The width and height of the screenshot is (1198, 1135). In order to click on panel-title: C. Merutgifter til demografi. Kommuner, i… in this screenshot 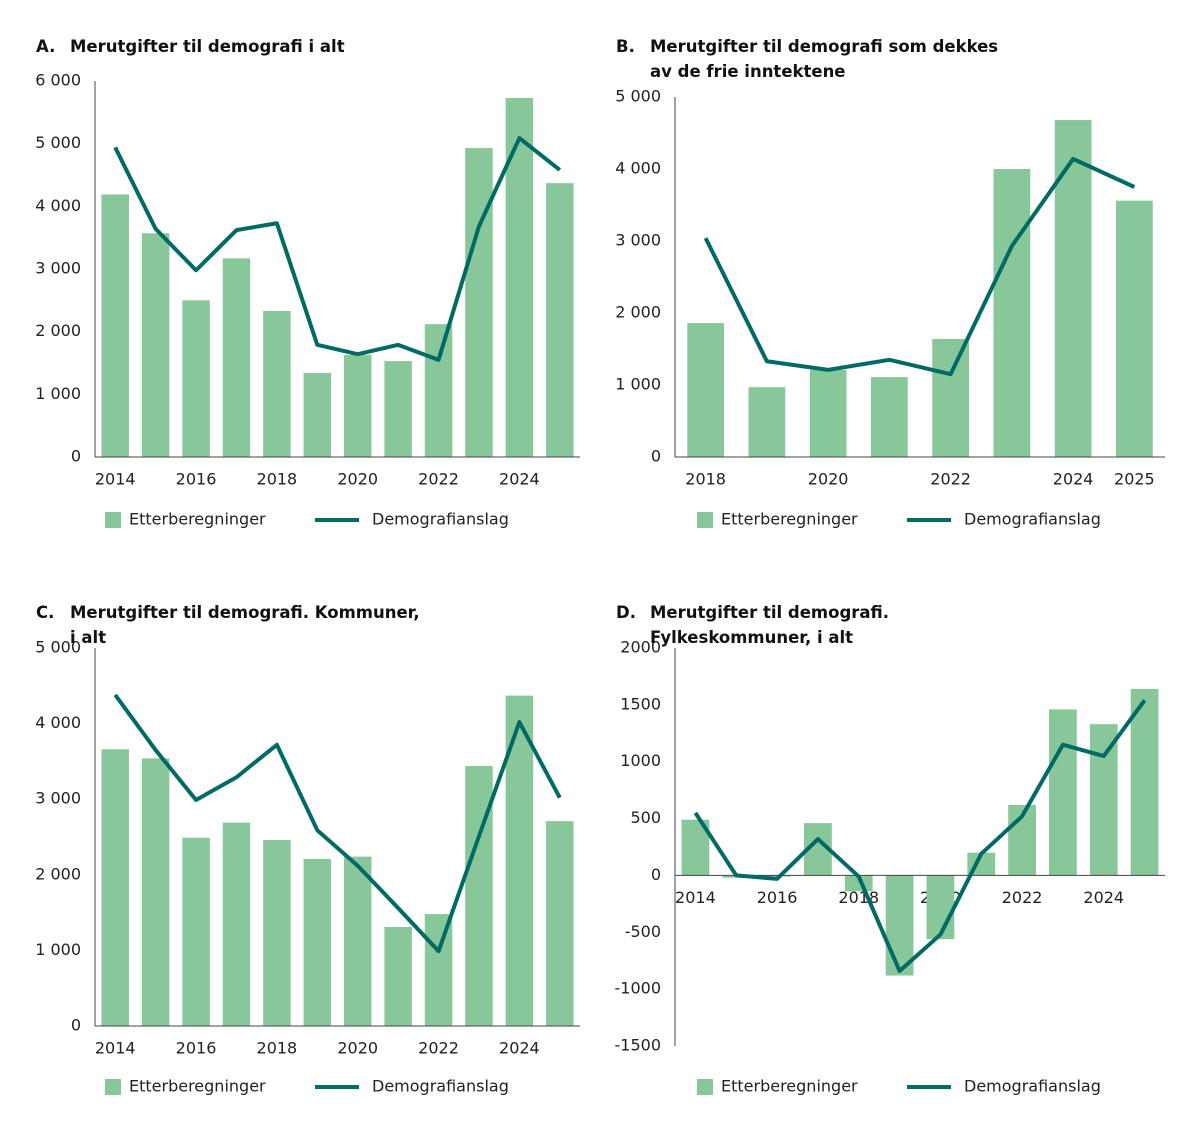, I will do `click(246, 625)`.